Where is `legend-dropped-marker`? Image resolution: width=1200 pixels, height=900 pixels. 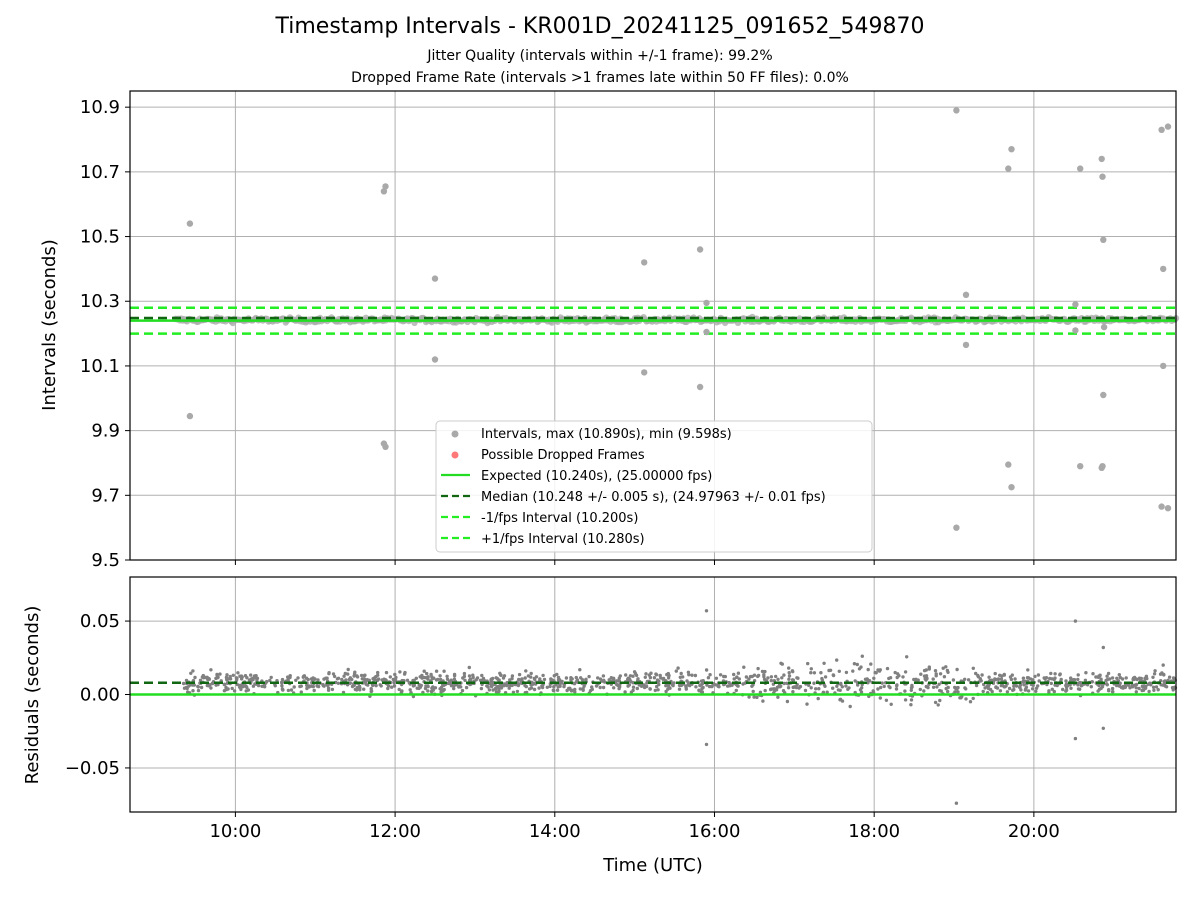
legend-dropped-marker is located at coordinates (455, 455).